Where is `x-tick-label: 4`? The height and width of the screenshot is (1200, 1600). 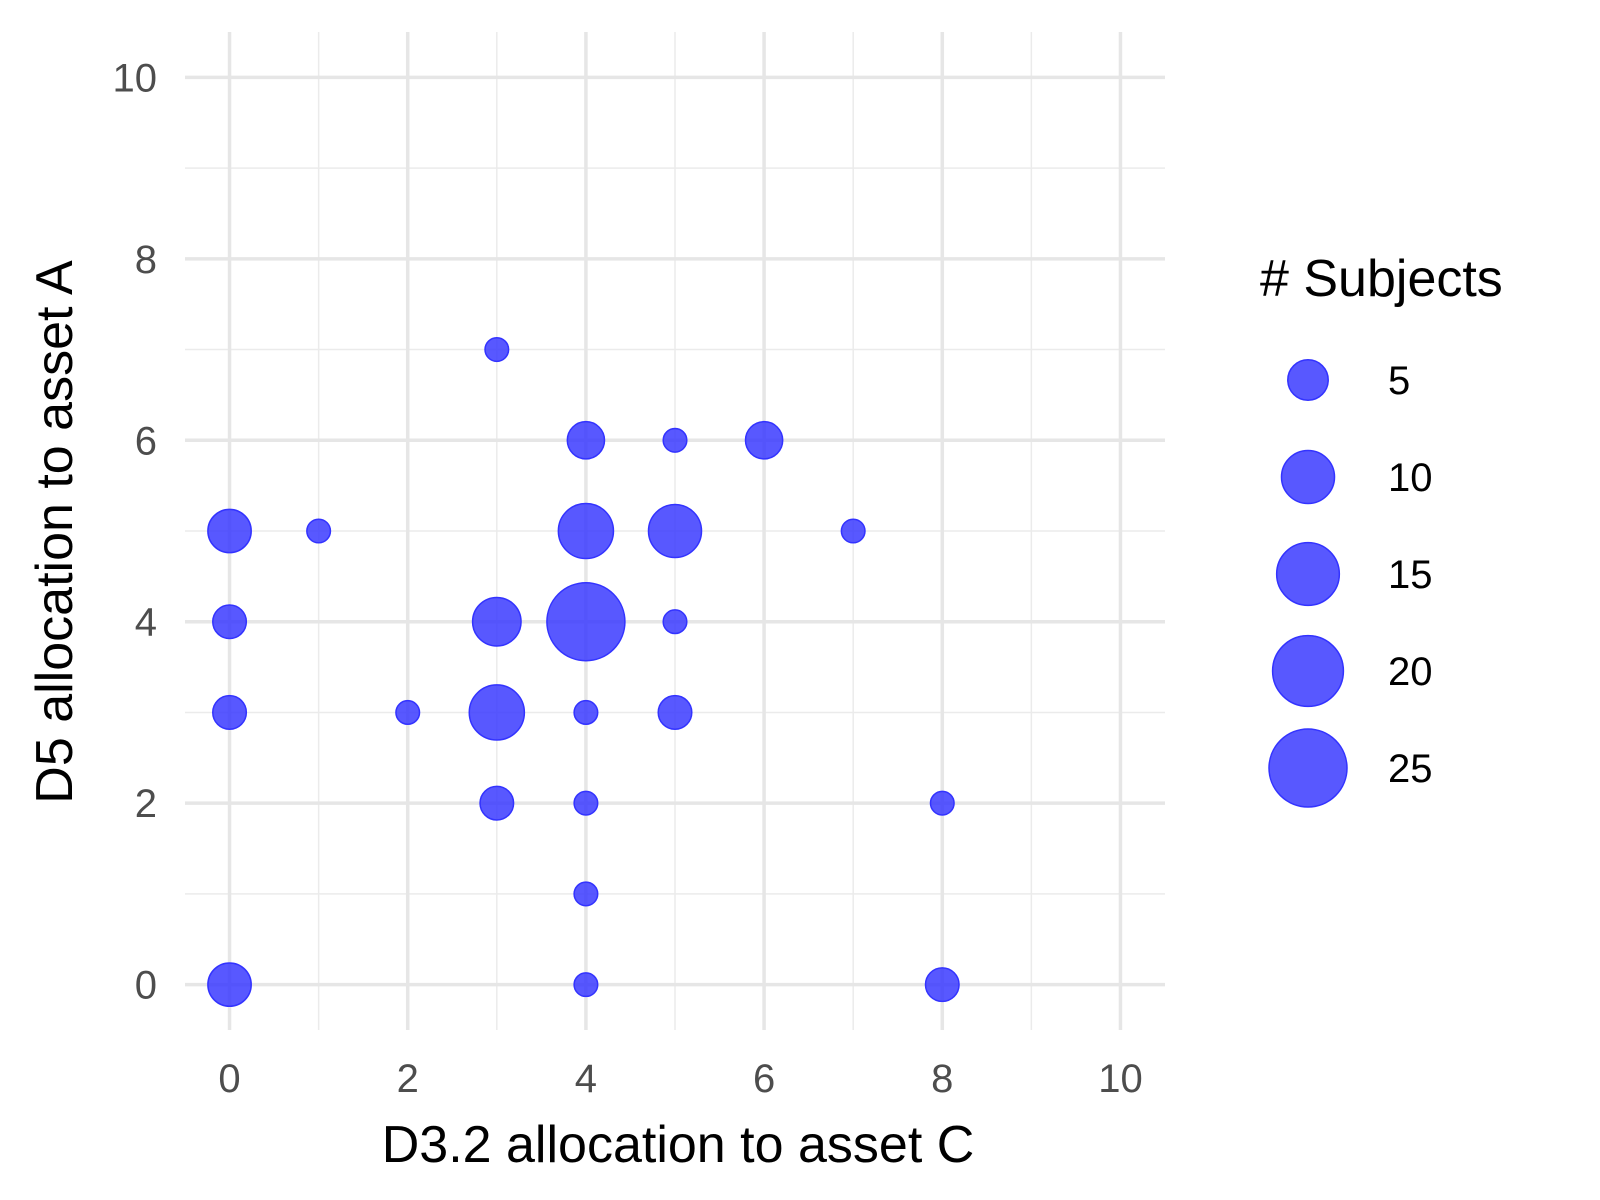
x-tick-label: 4 is located at coordinates (586, 1079).